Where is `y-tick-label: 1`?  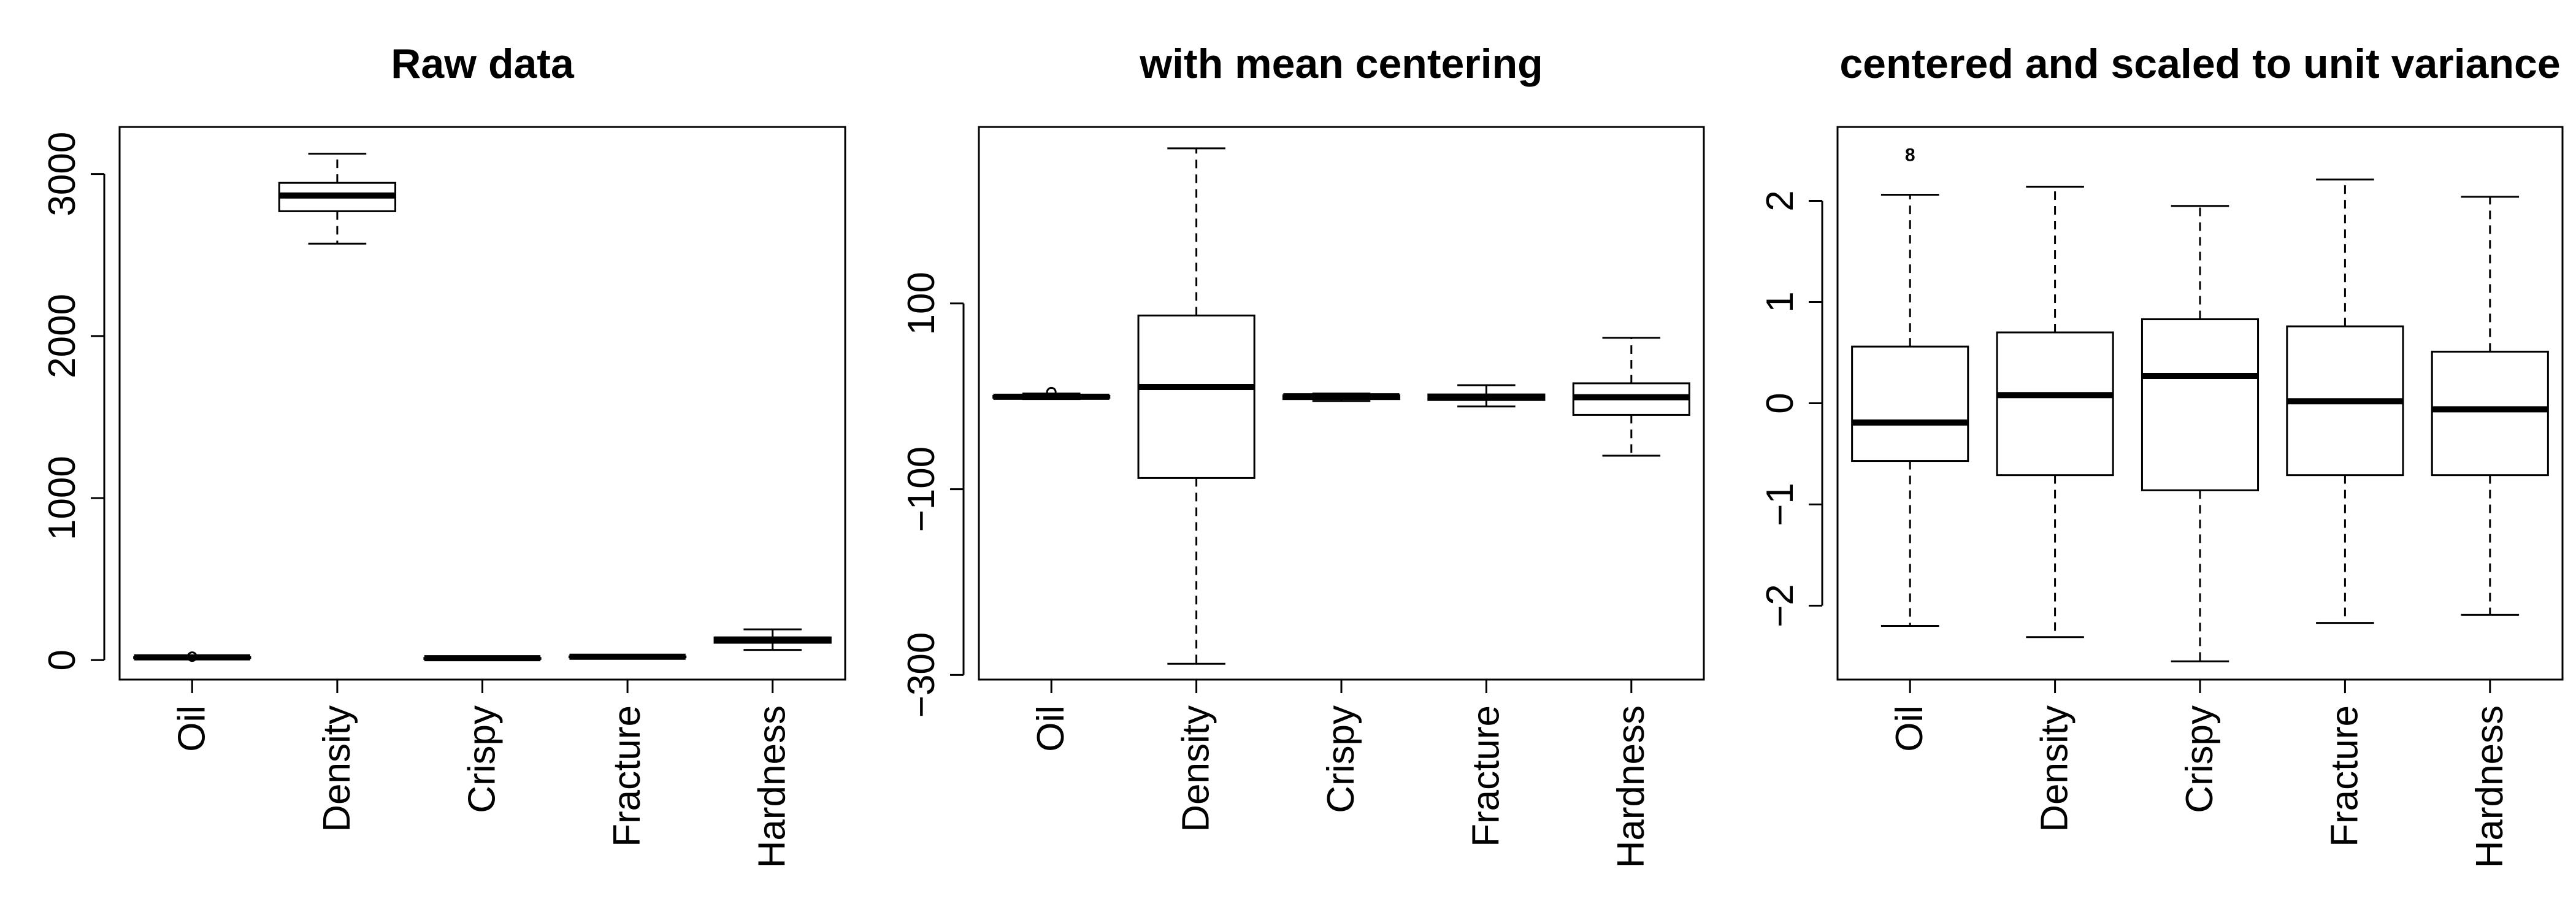 y-tick-label: 1 is located at coordinates (1780, 301).